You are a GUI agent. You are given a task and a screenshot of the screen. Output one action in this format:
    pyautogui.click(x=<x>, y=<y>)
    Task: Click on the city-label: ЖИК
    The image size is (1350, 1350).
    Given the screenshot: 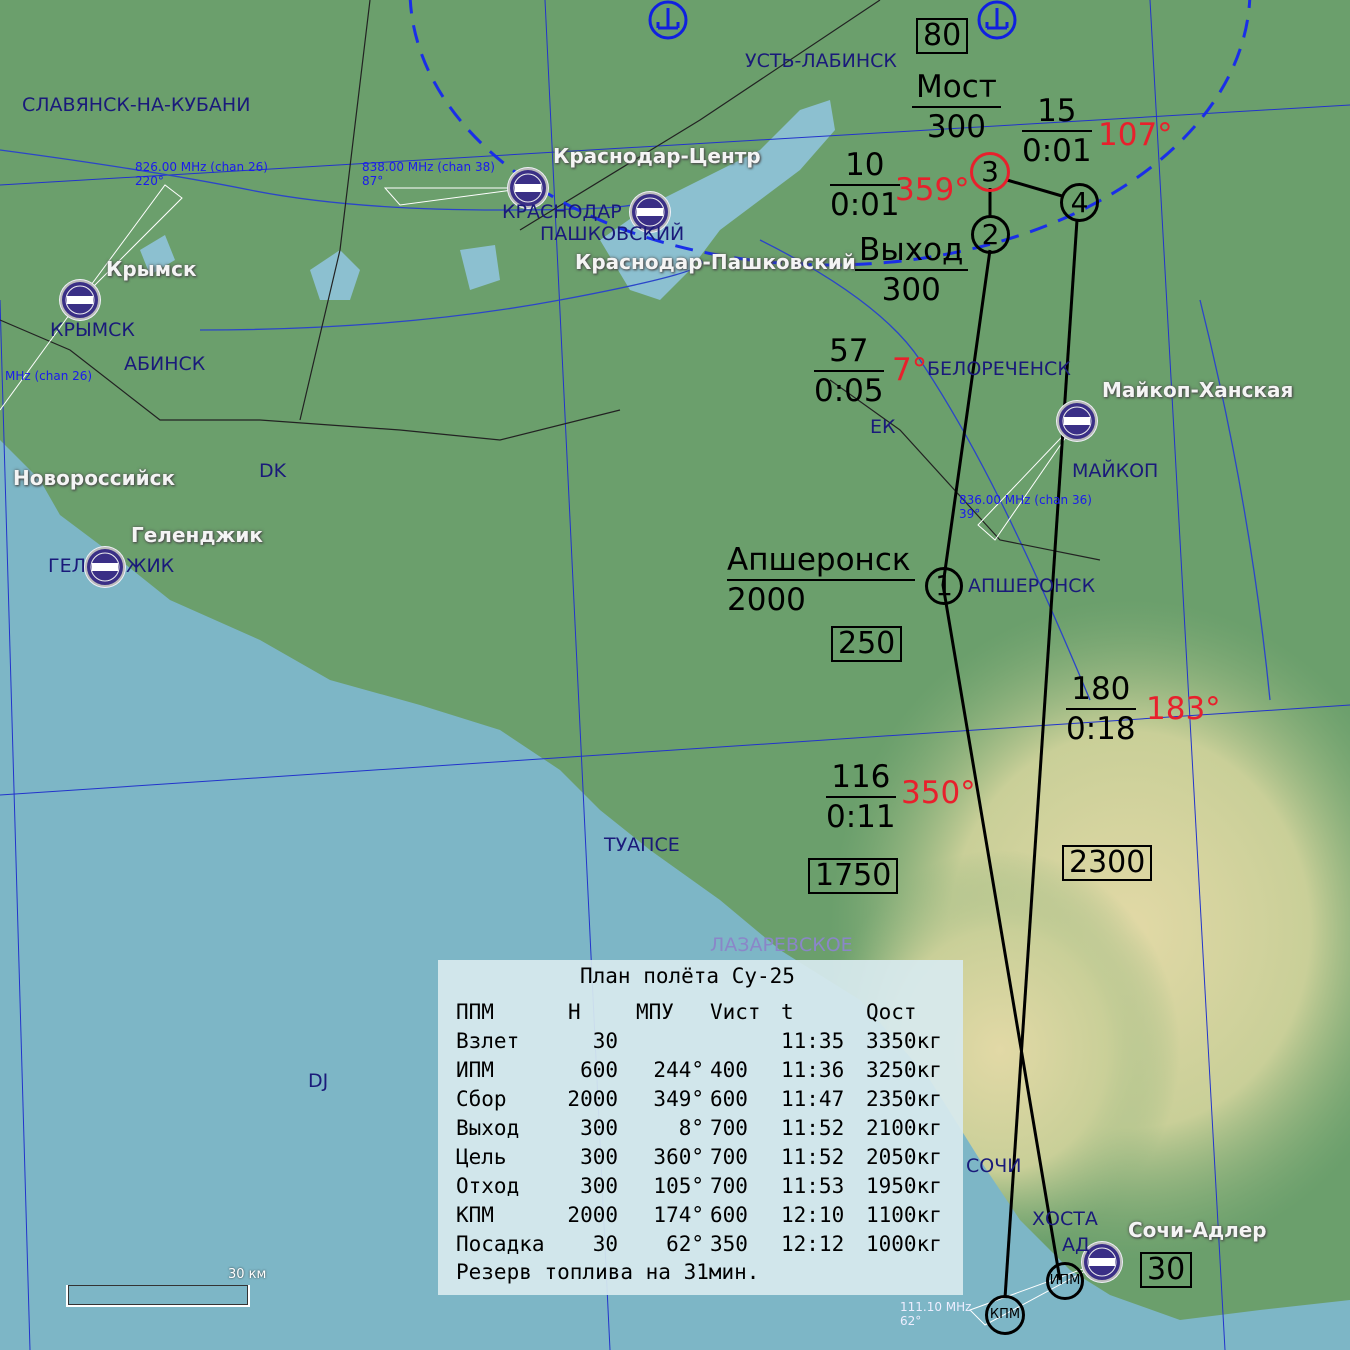 What is the action you would take?
    pyautogui.click(x=150, y=566)
    